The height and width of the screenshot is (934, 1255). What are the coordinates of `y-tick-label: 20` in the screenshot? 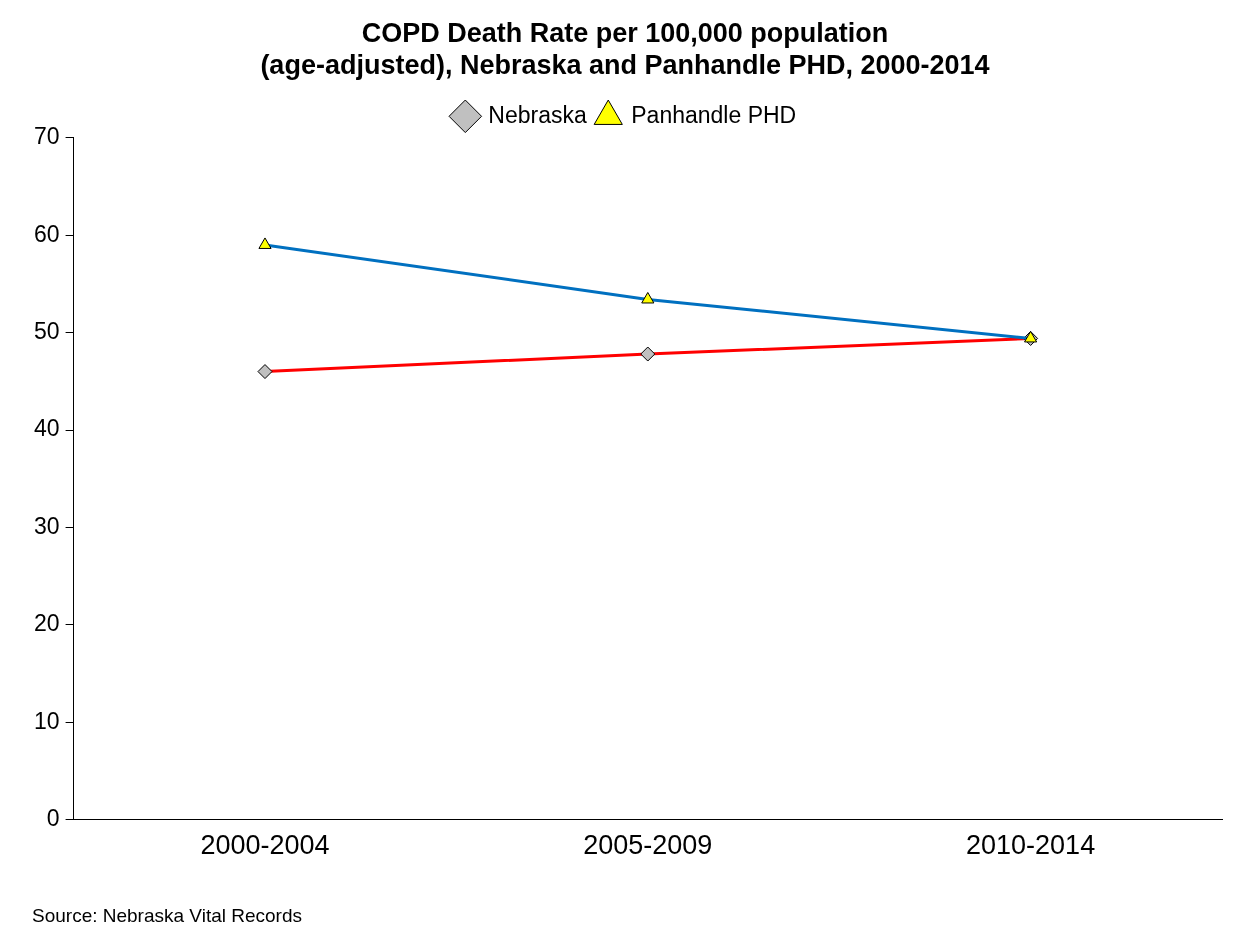 It's located at (46, 623).